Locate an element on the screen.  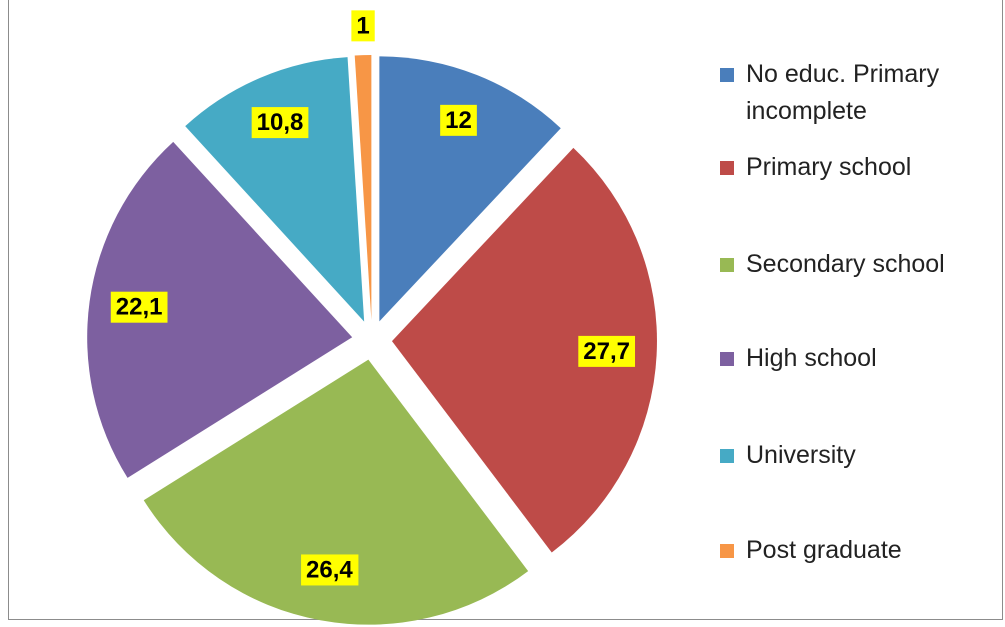
legend-entry: Secondary school is located at coordinates (855, 264).